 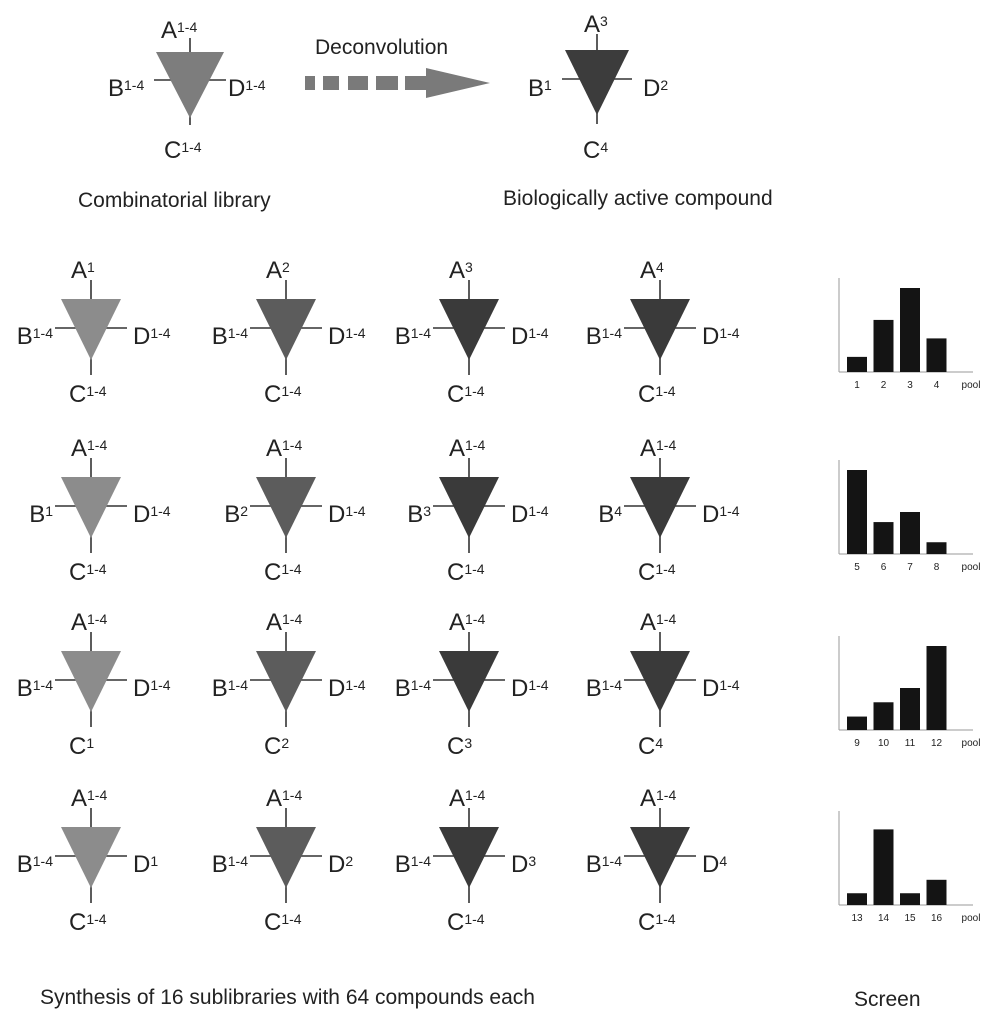 What do you see at coordinates (145, 864) in the screenshot?
I see `label-D: D1` at bounding box center [145, 864].